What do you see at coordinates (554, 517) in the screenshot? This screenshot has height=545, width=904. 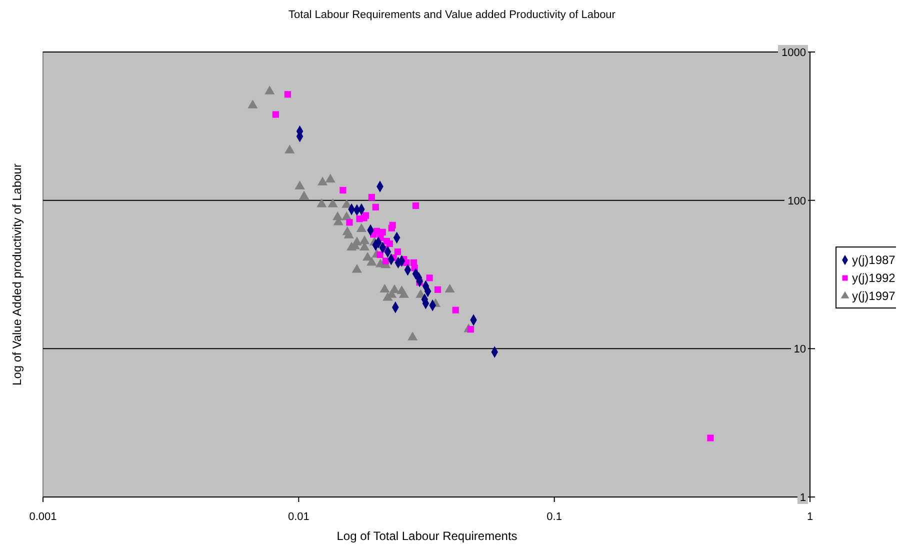 I see `x-tick-label: 0.1` at bounding box center [554, 517].